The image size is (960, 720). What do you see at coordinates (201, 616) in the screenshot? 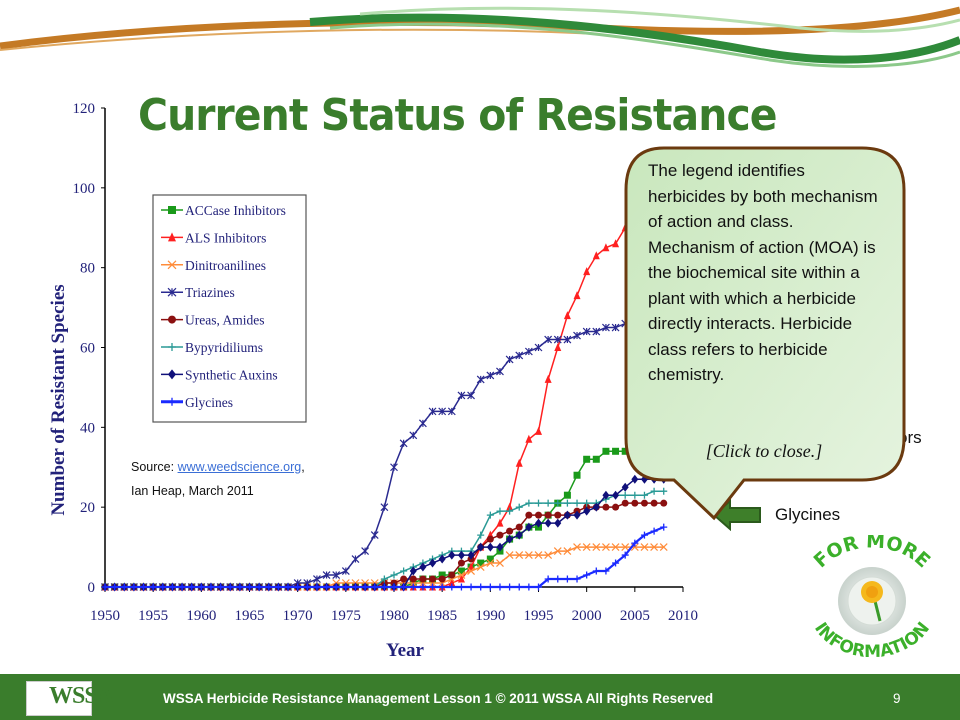
I see `x-tick-label: 1960` at bounding box center [201, 616].